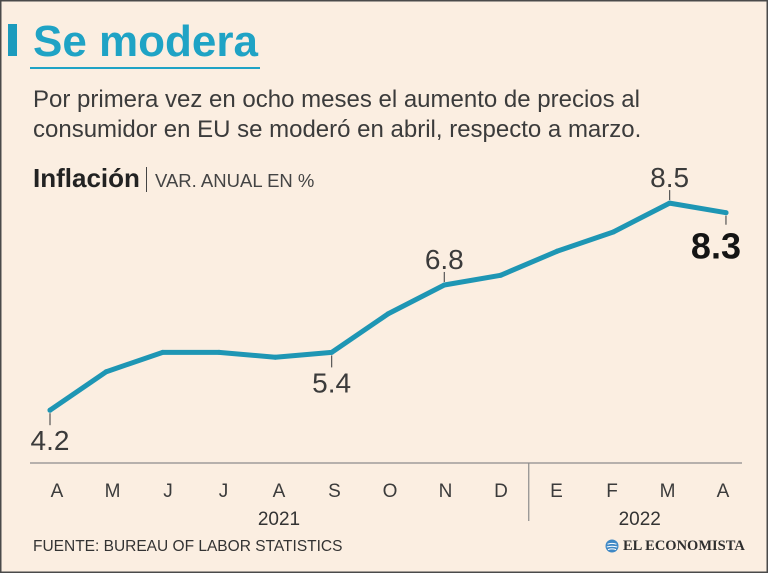 This screenshot has height=573, width=768. What do you see at coordinates (50, 440) in the screenshot?
I see `data-label: 4.2` at bounding box center [50, 440].